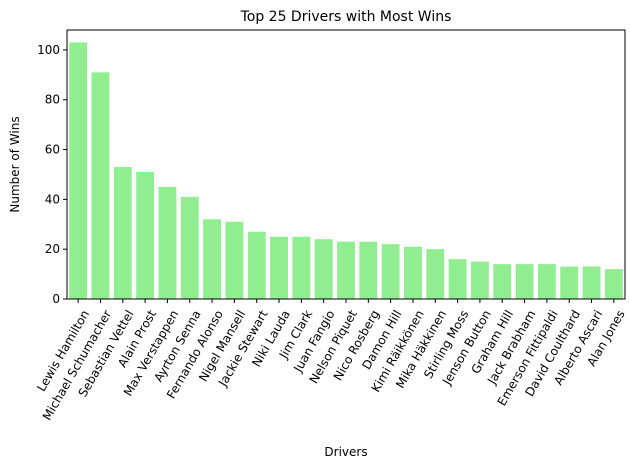 This screenshot has height=470, width=630. Describe the element at coordinates (345, 452) in the screenshot. I see `x-axis-label: Drivers` at that location.